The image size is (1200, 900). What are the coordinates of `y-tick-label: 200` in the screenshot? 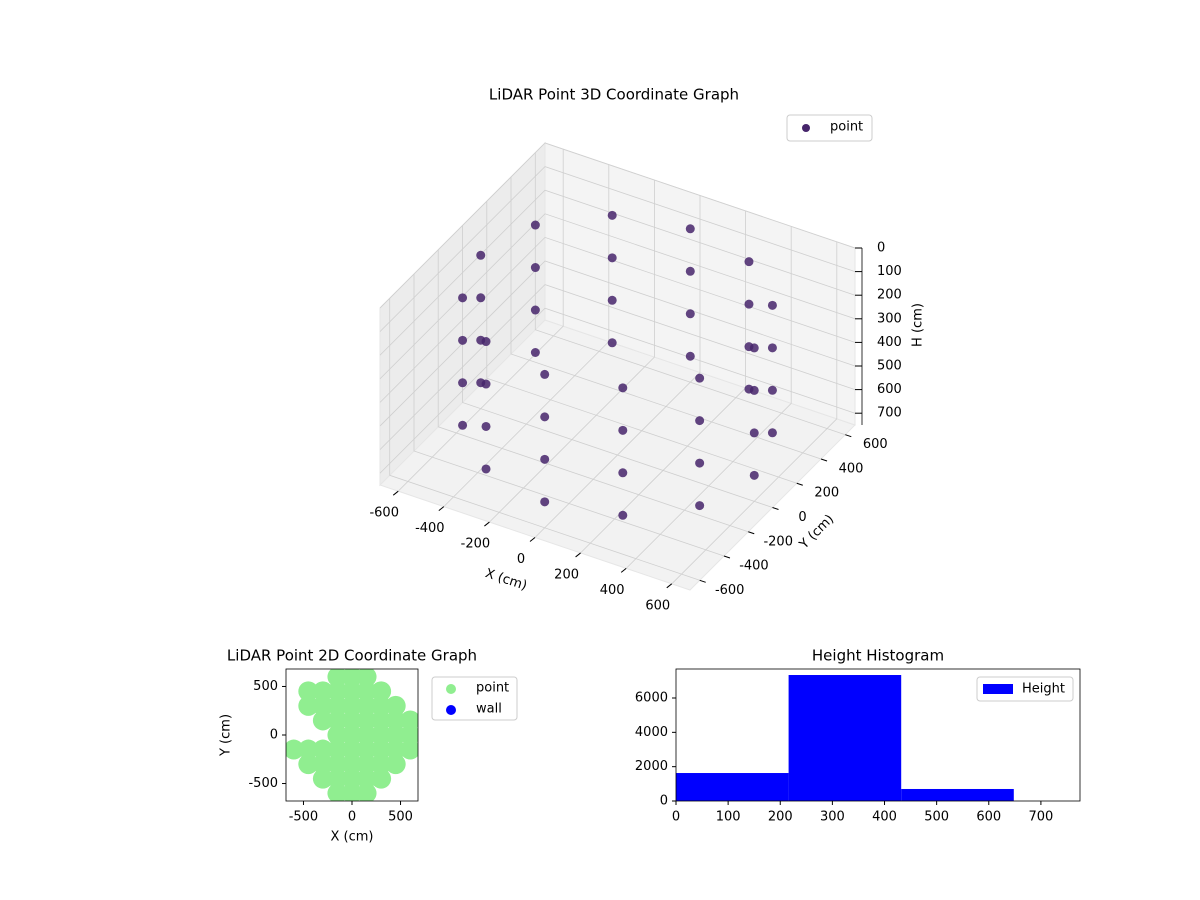 It's located at (826, 493).